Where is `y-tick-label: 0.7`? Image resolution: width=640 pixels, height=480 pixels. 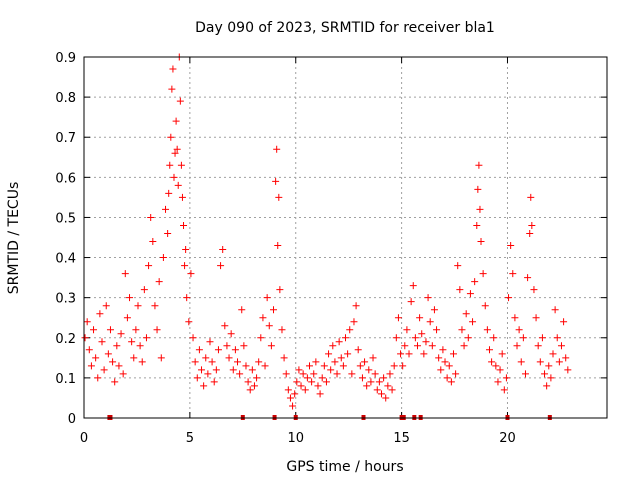 y-tick-label: 0.7 is located at coordinates (65, 138).